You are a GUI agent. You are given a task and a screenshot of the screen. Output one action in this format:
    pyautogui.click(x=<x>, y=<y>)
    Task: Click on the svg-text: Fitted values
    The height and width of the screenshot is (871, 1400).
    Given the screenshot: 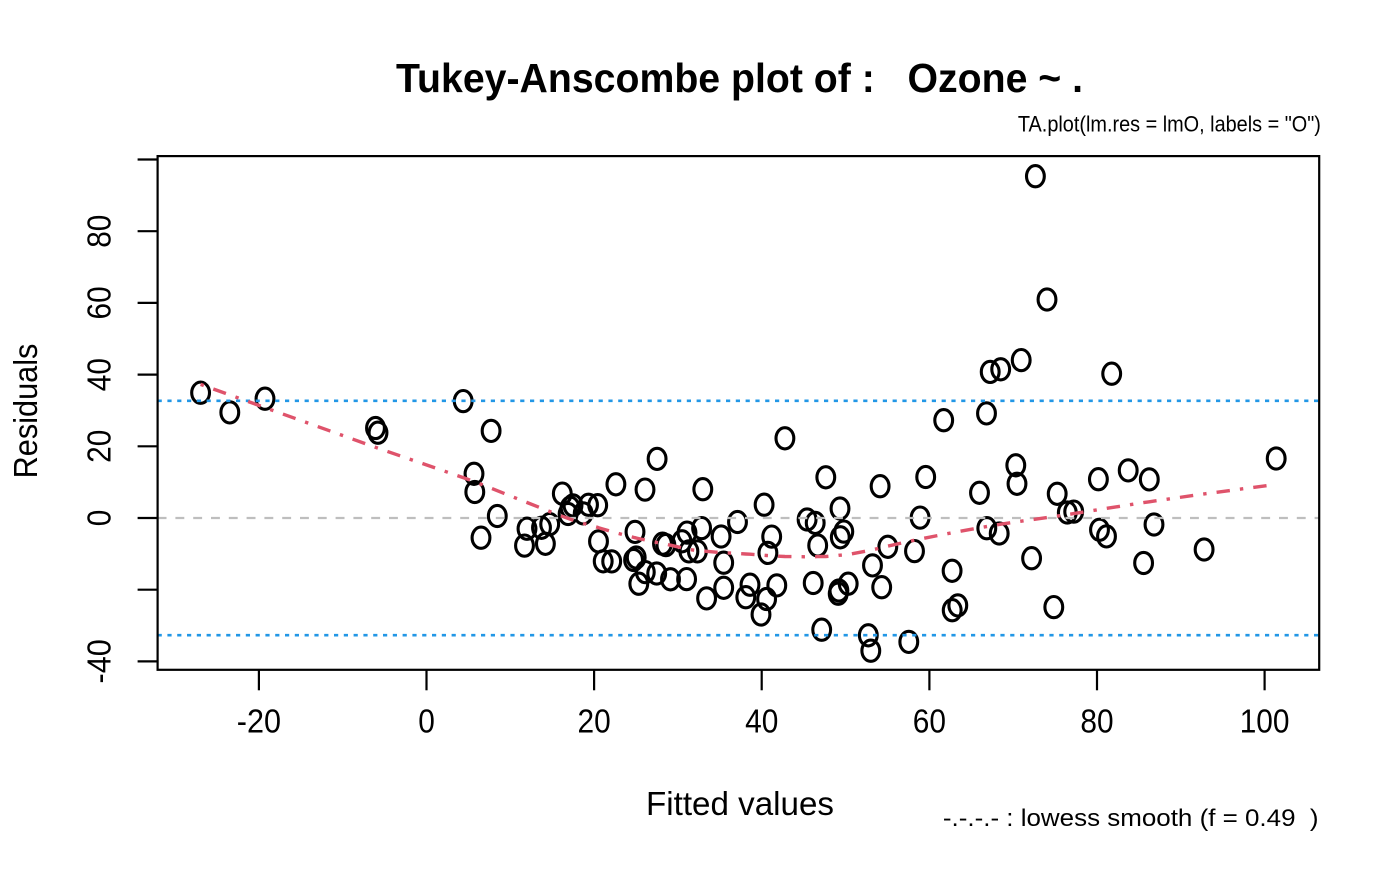 What is the action you would take?
    pyautogui.click(x=740, y=803)
    